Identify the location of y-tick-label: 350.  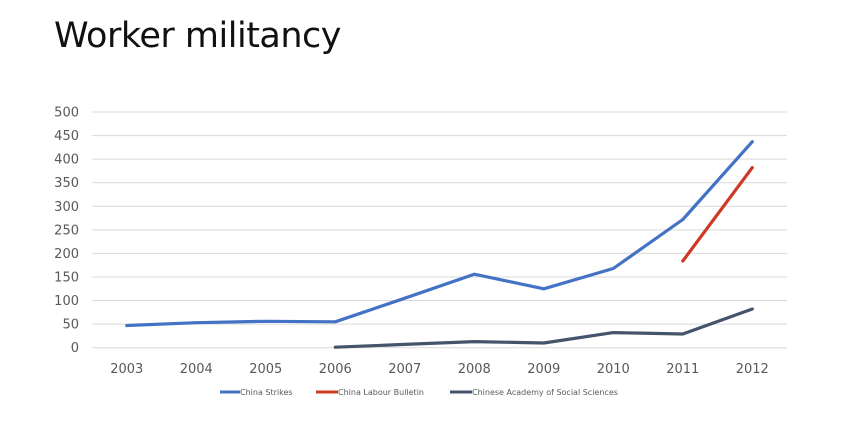
(66, 183).